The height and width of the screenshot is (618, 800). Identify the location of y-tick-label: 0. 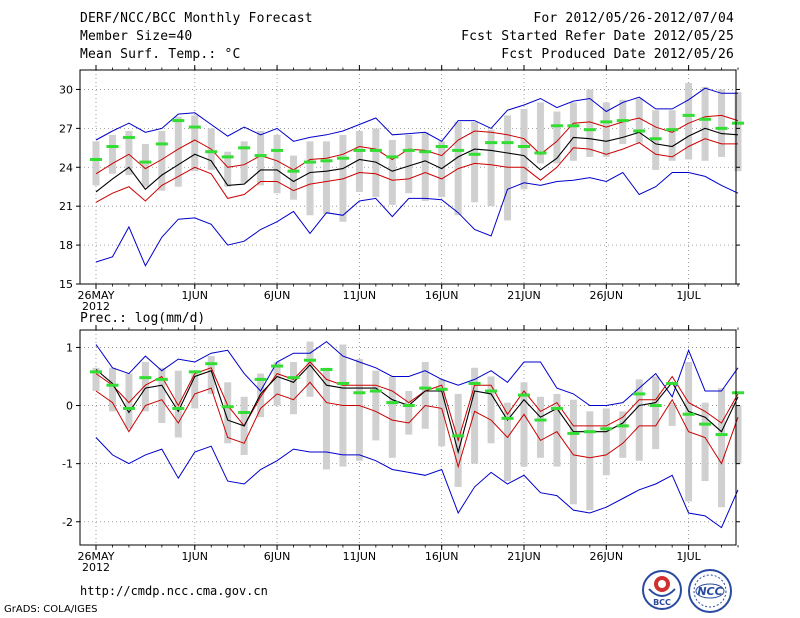
(69, 406).